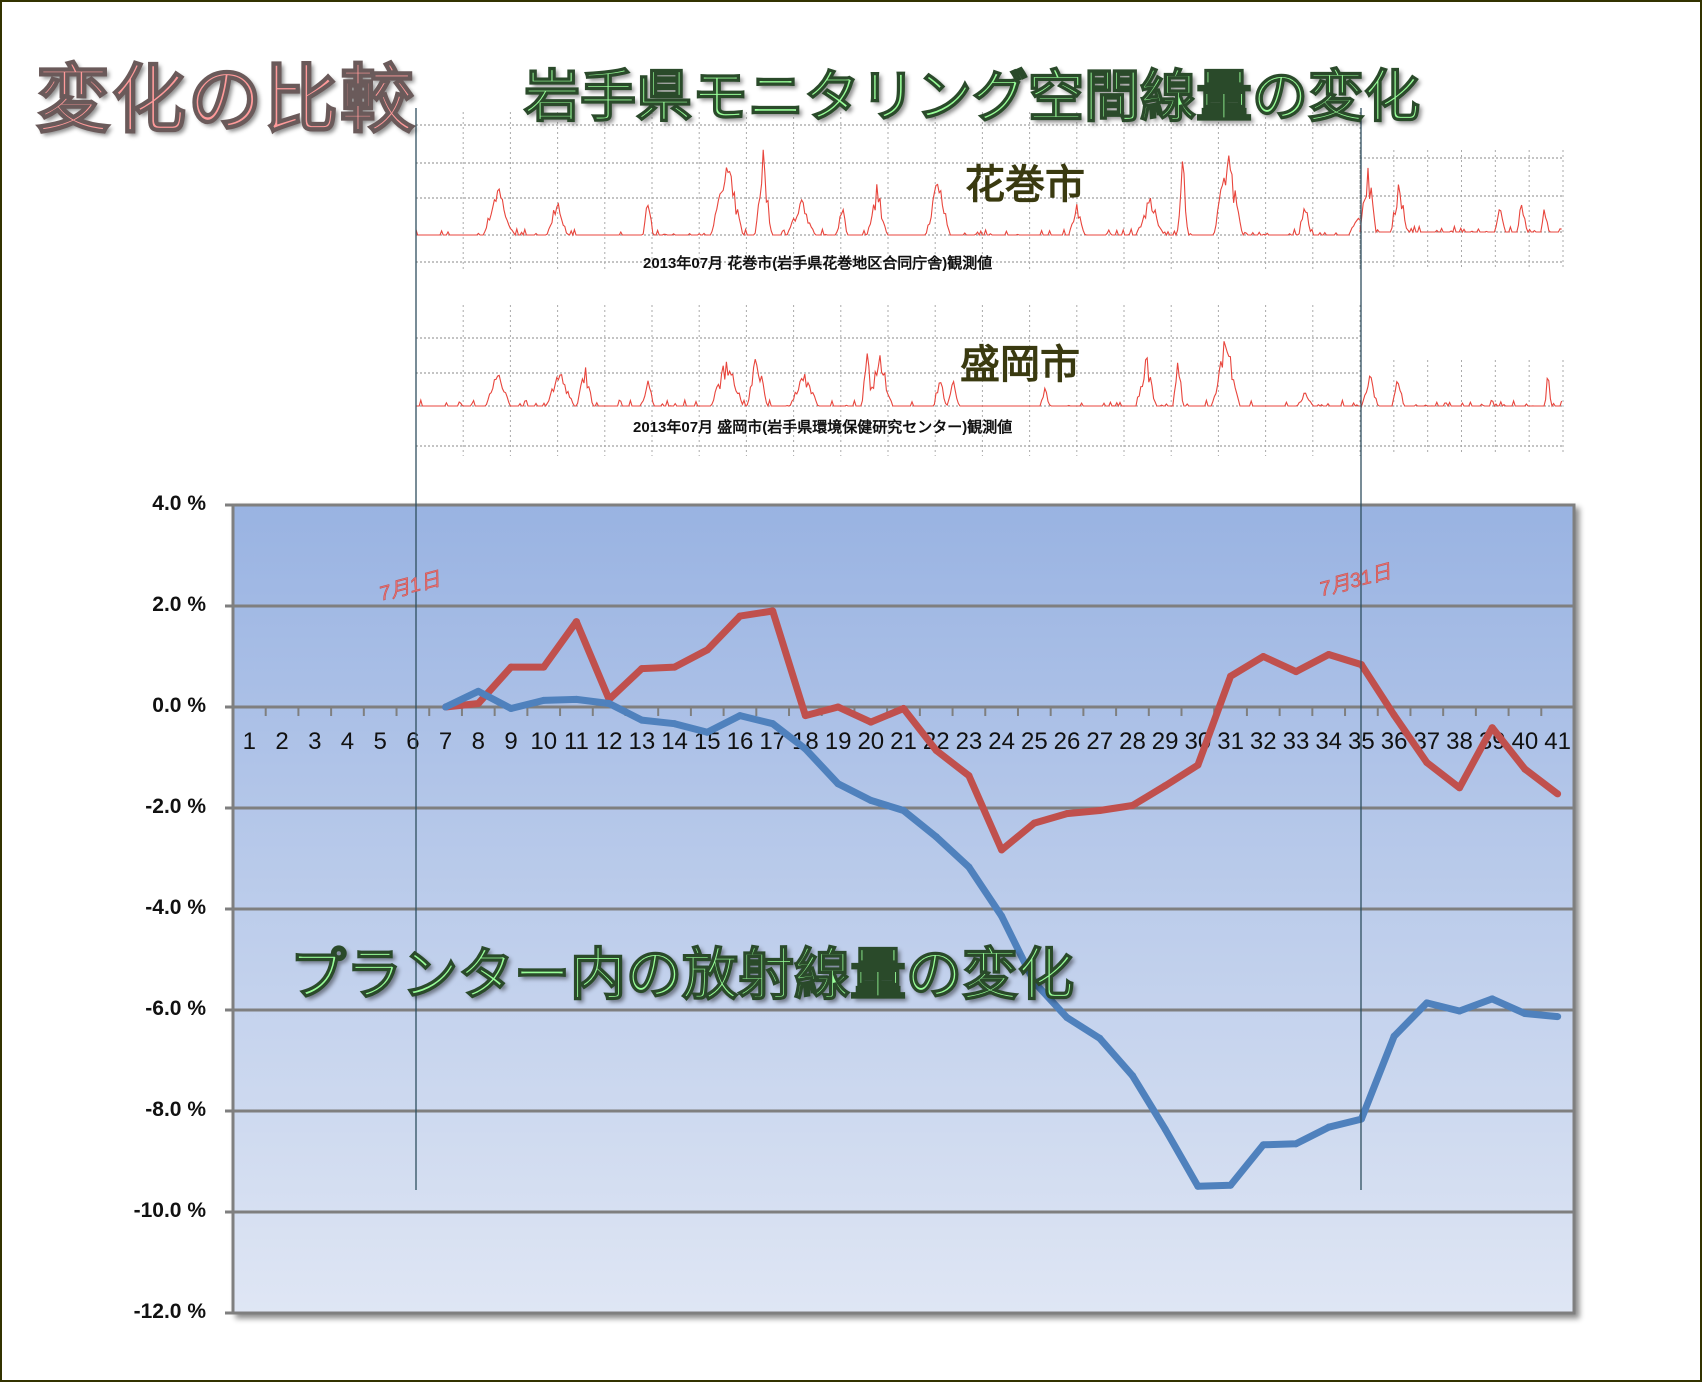 This screenshot has height=1382, width=1702. Describe the element at coordinates (1020, 365) in the screenshot. I see `city-label-morioka: 盛岡市` at that location.